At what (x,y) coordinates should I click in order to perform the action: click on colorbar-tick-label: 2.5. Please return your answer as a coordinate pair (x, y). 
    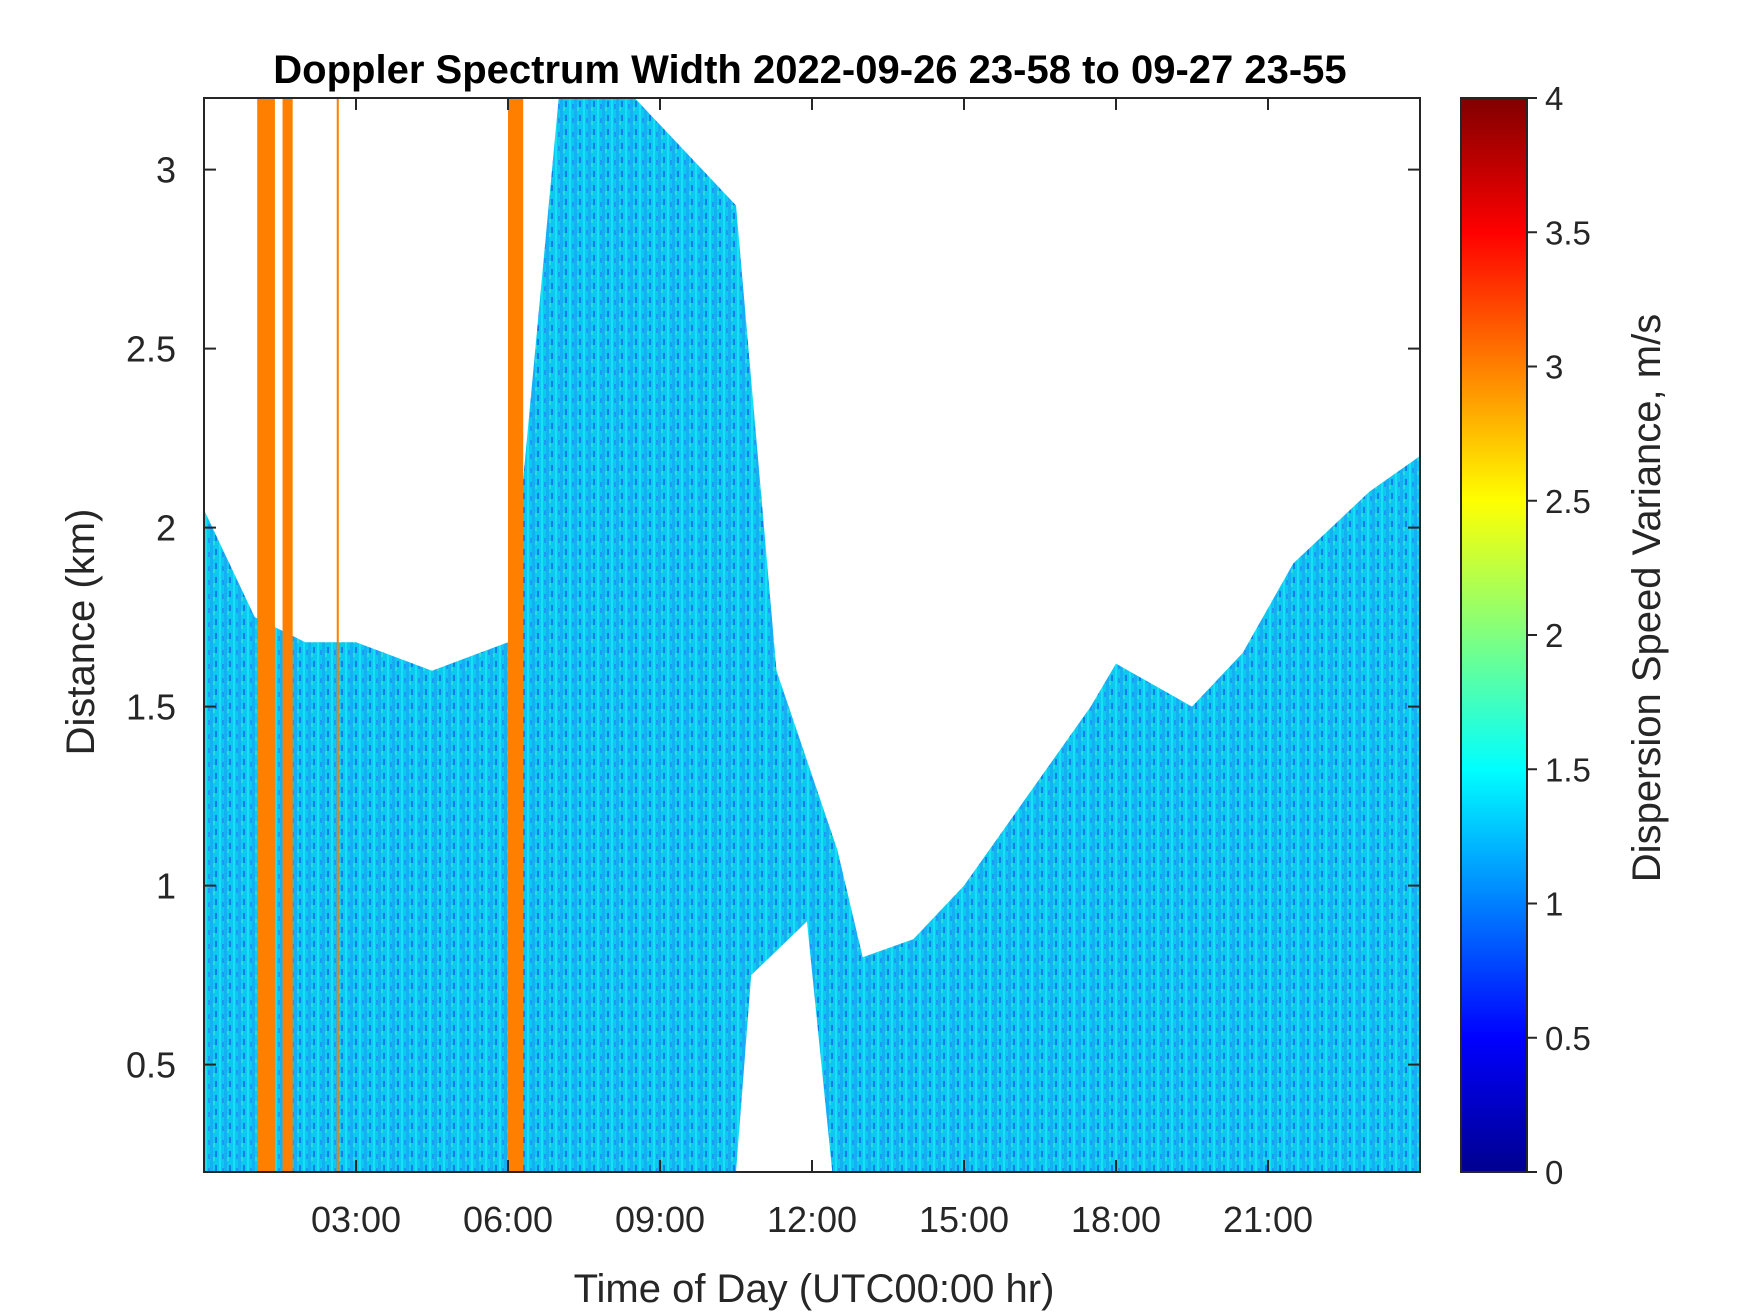
    Looking at the image, I should click on (1568, 501).